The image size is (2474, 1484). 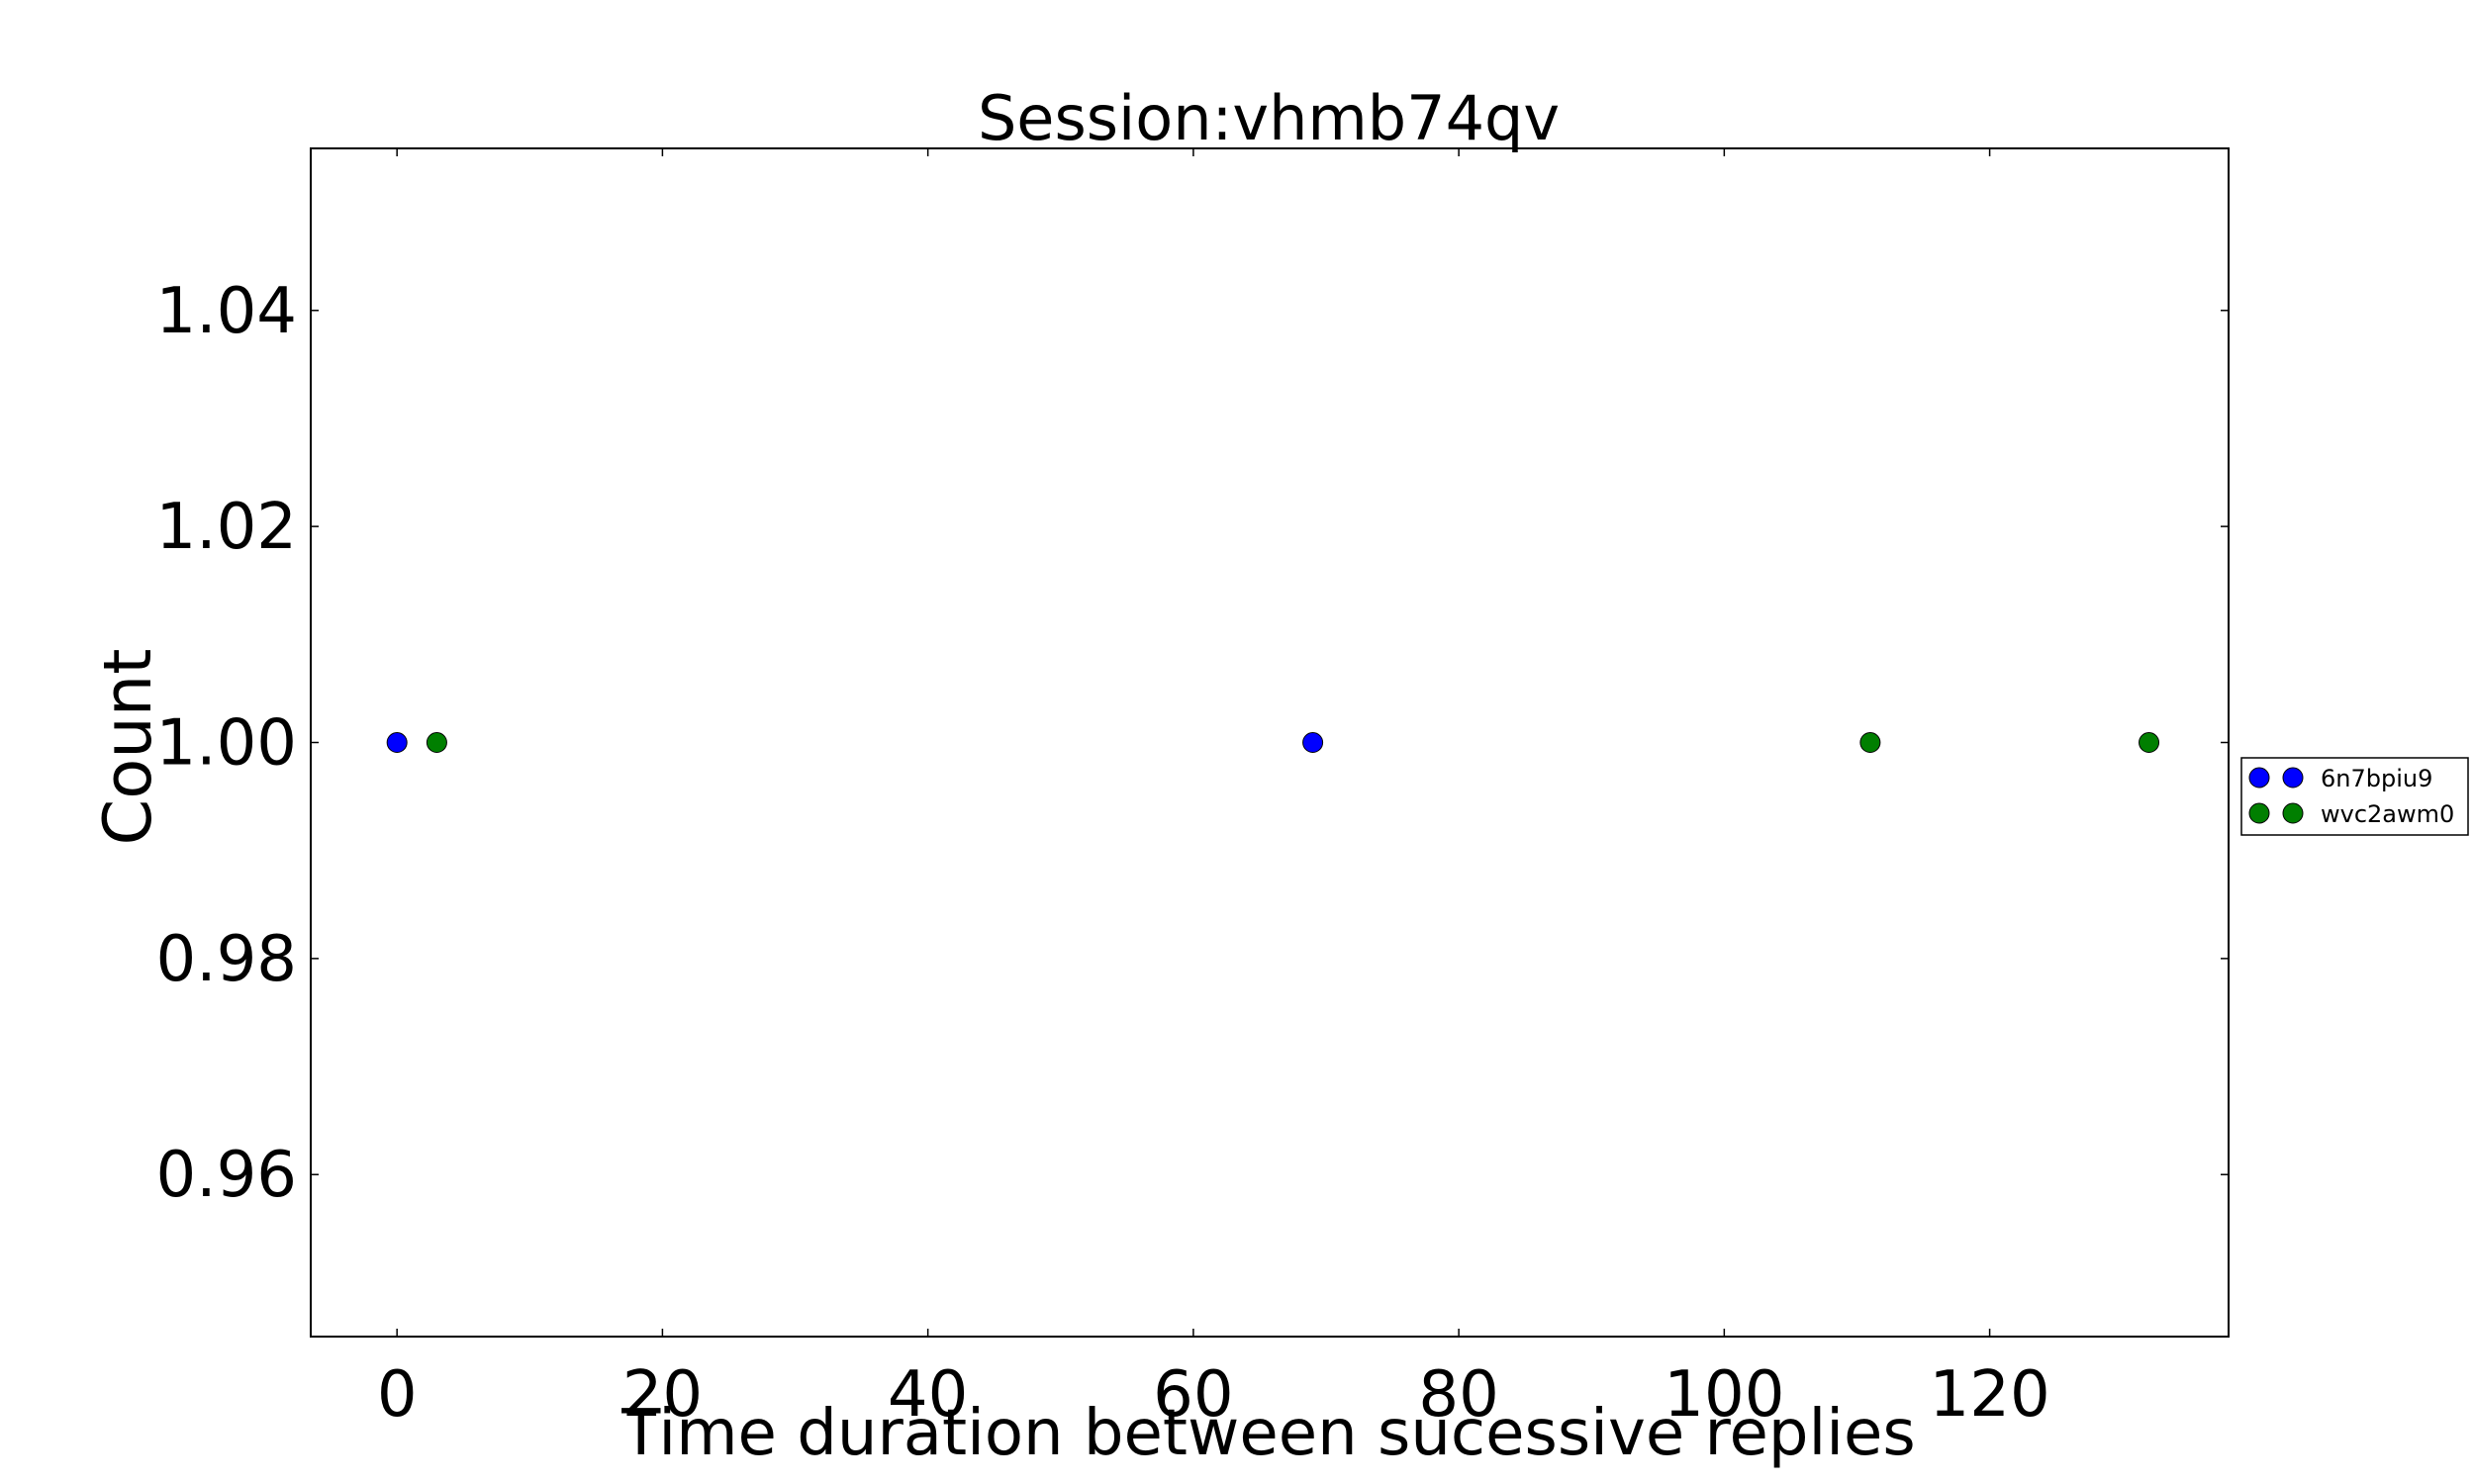 What do you see at coordinates (227, 527) in the screenshot?
I see `y-tick-label: 1.02` at bounding box center [227, 527].